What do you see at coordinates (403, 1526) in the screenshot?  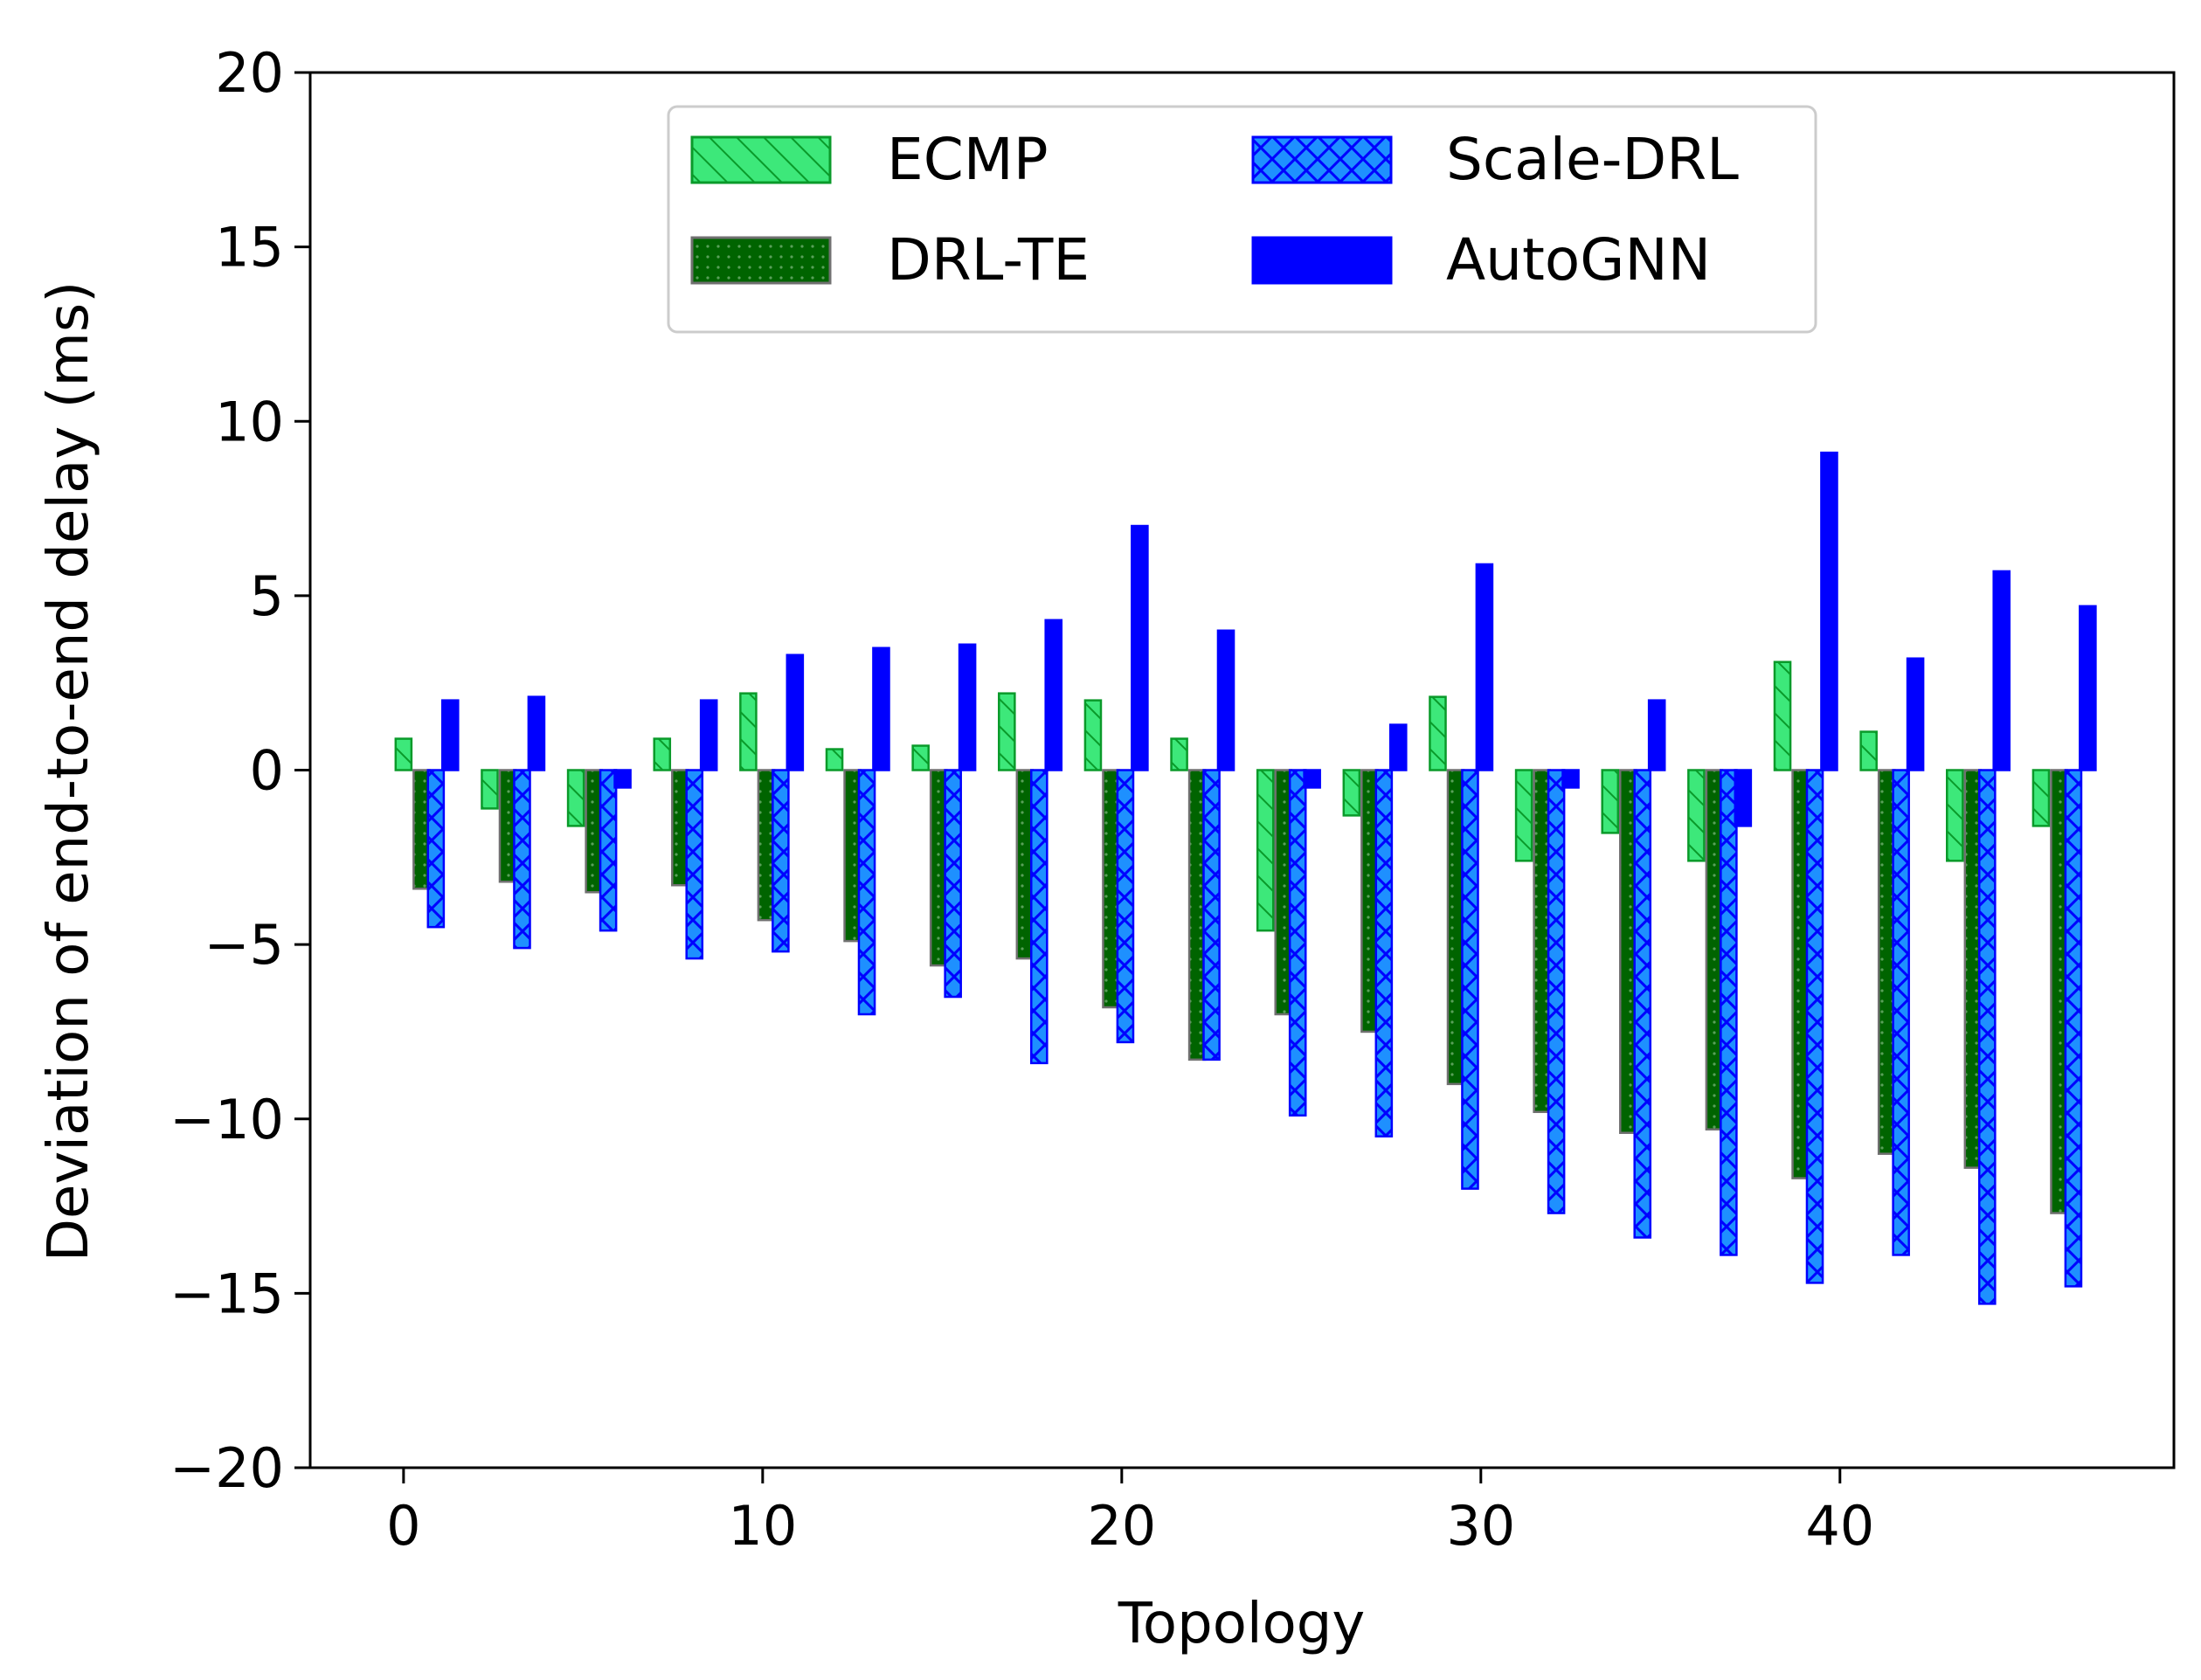 I see `x-tick-label: 0` at bounding box center [403, 1526].